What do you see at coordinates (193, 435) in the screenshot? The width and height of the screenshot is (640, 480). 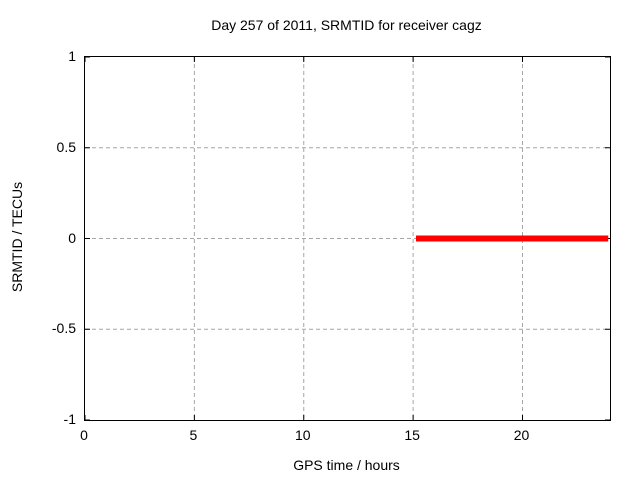 I see `x-tick-label: 5` at bounding box center [193, 435].